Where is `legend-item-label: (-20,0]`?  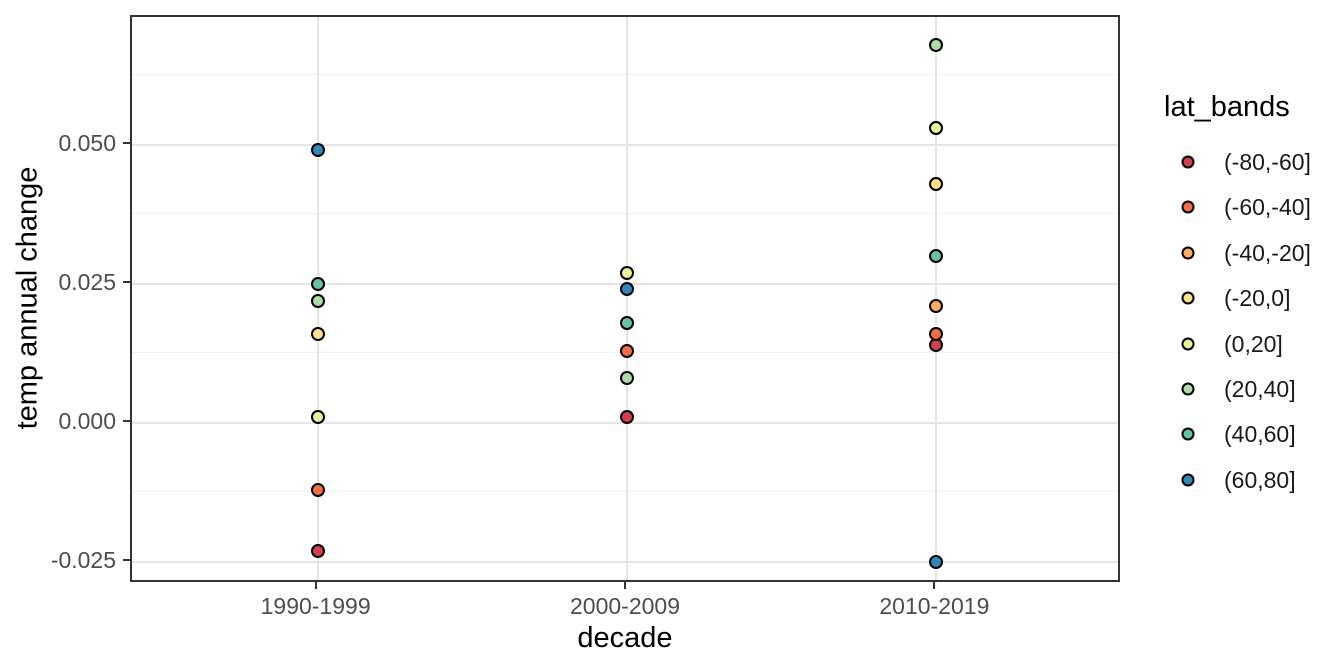 legend-item-label: (-20,0] is located at coordinates (1257, 298).